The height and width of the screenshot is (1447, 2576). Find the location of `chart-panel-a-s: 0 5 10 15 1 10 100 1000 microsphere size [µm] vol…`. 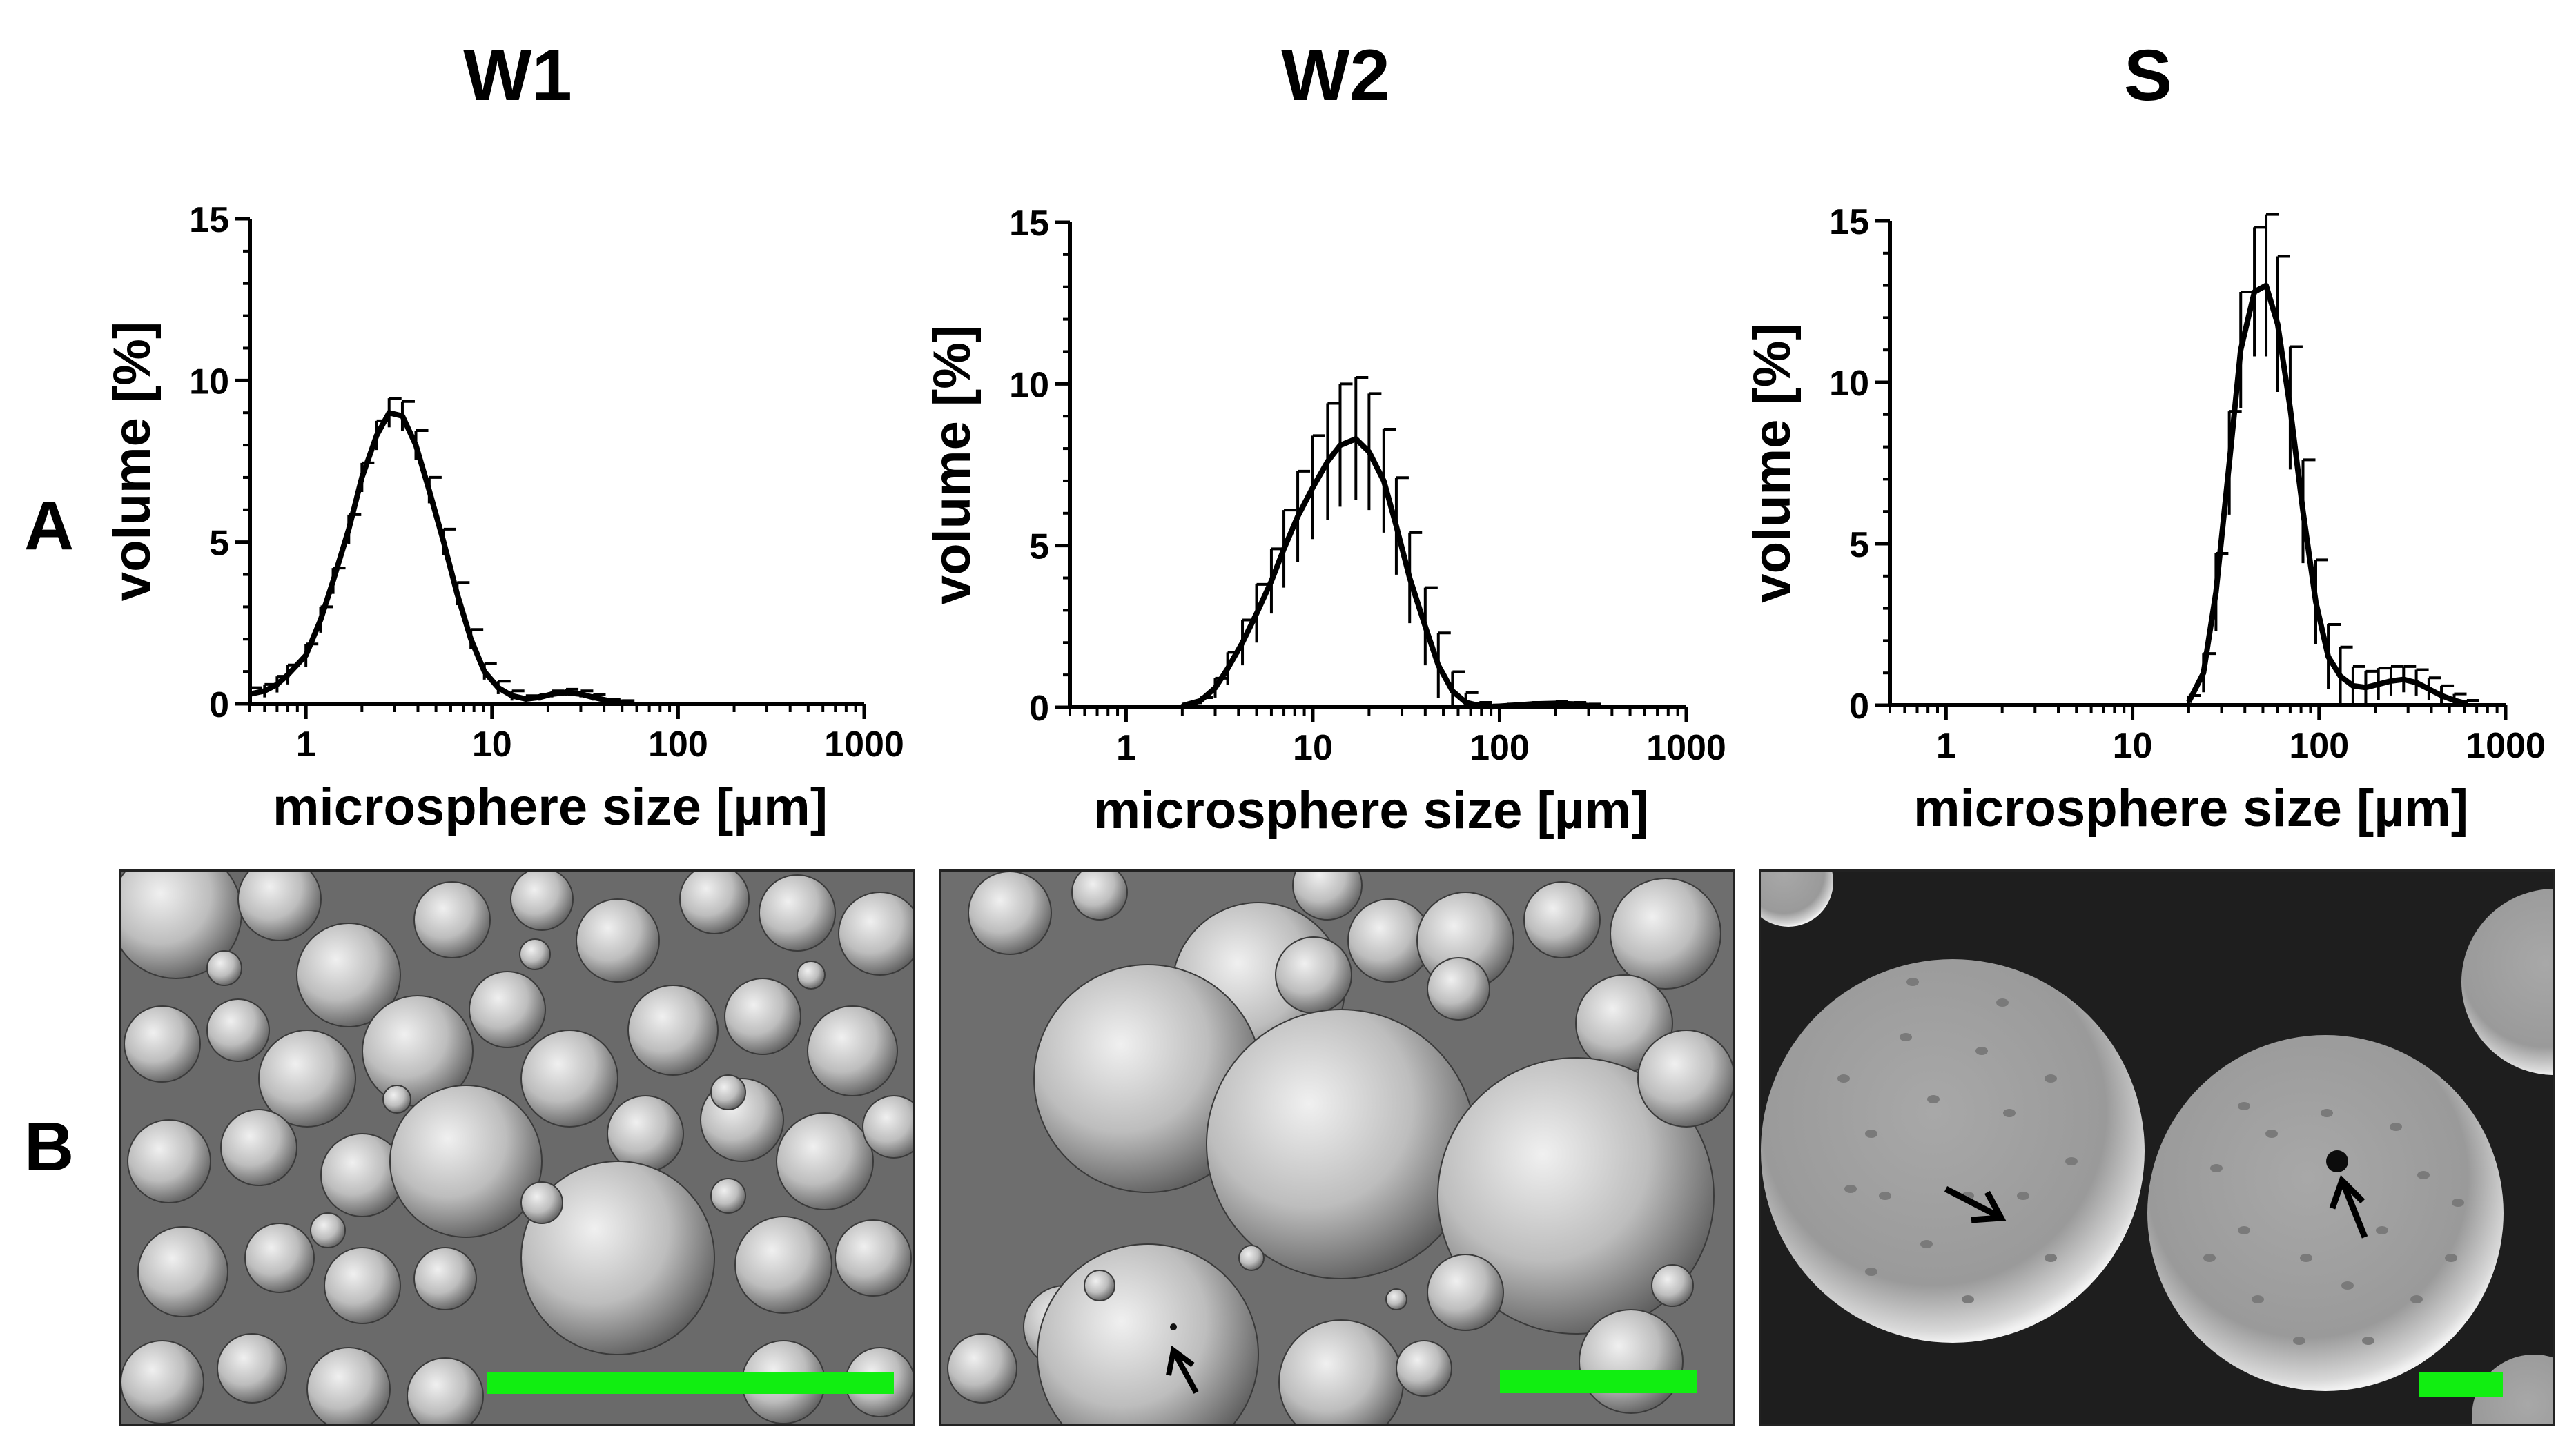

chart-panel-a-s: 0 5 10 15 1 10 100 1000 microsphere size [µm] vol… is located at coordinates (2144, 520).